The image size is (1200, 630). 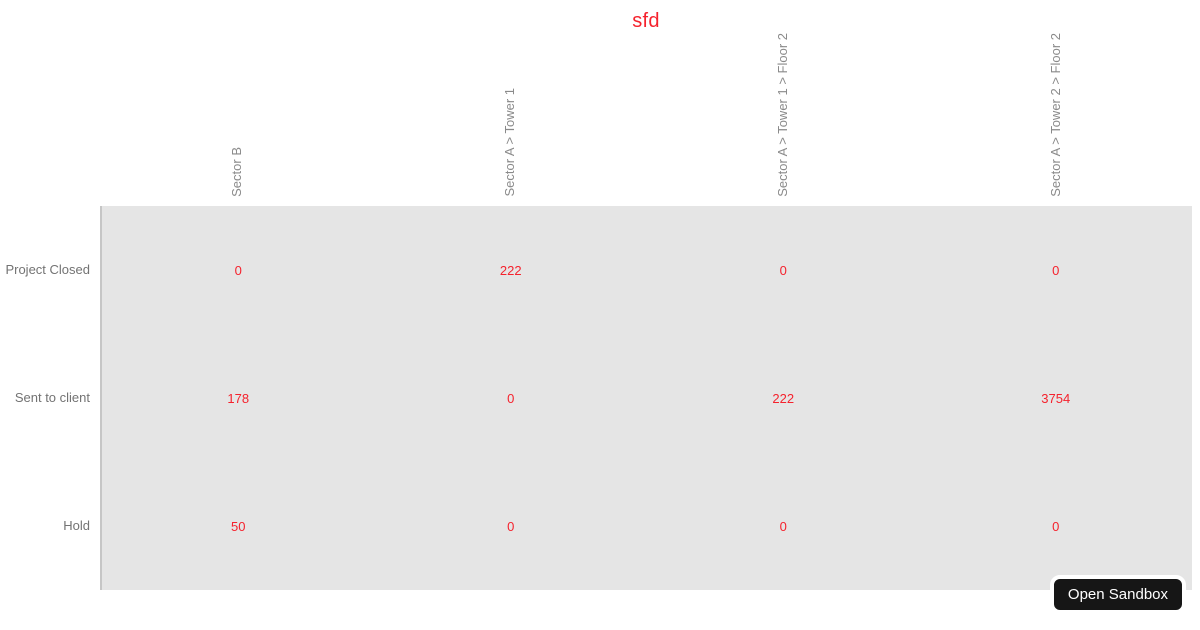 I want to click on column-label: Sector A > Tower 2 > Floor 2, so click(x=1055, y=115).